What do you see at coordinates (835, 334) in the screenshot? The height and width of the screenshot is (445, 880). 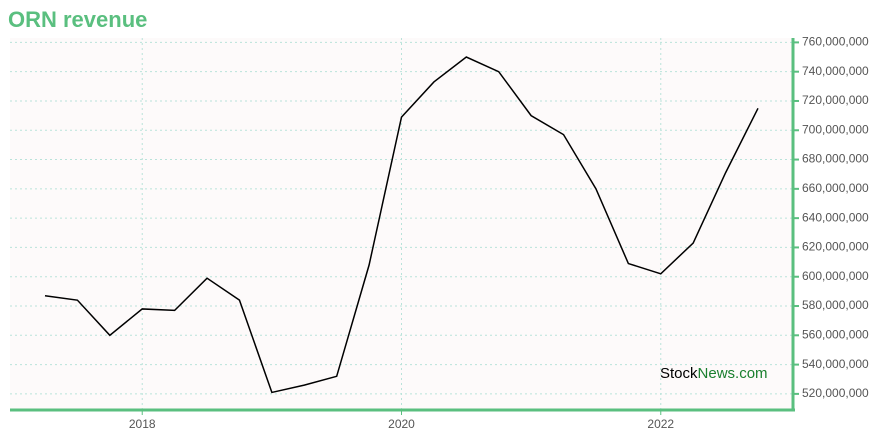 I see `y-tick-label: 560,000,000` at bounding box center [835, 334].